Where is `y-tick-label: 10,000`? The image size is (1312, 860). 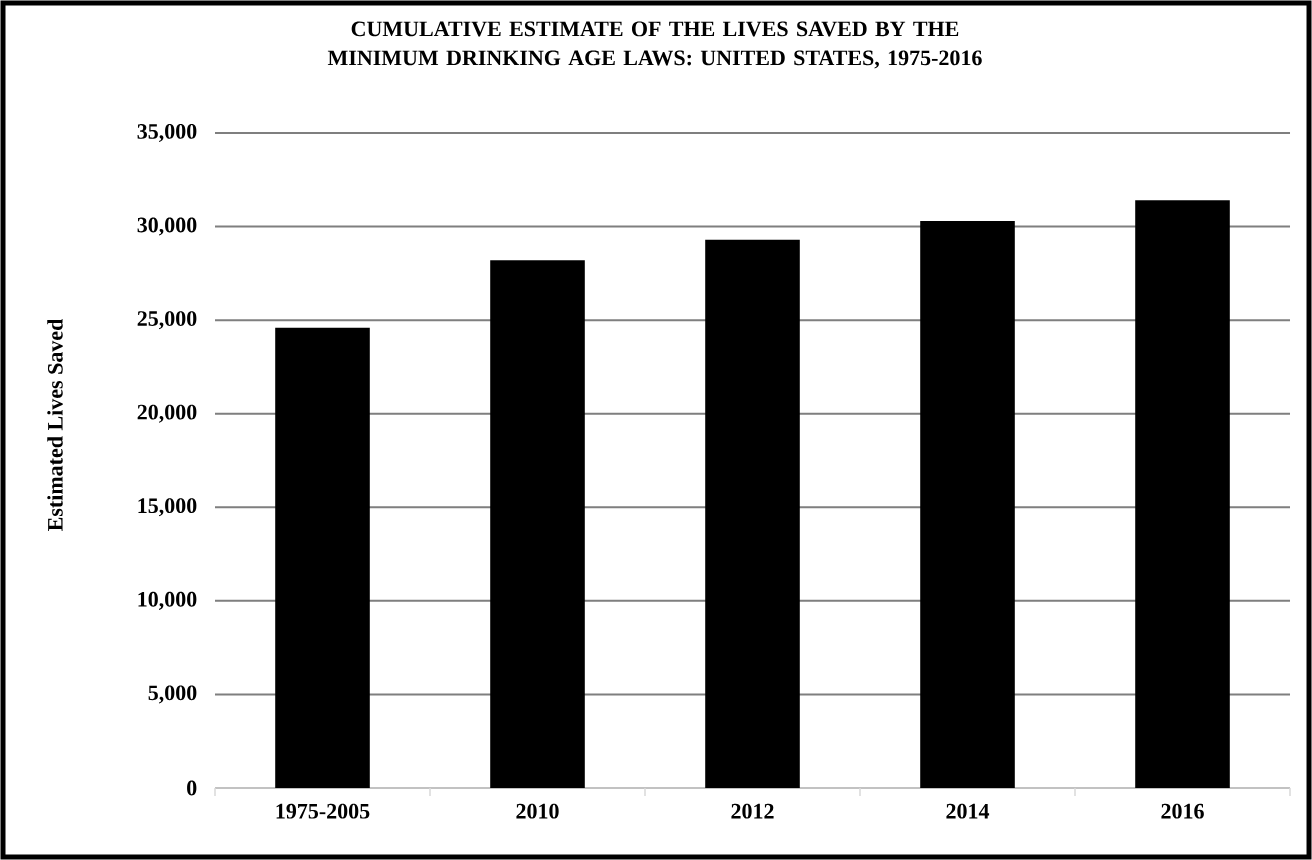 y-tick-label: 10,000 is located at coordinates (167, 600).